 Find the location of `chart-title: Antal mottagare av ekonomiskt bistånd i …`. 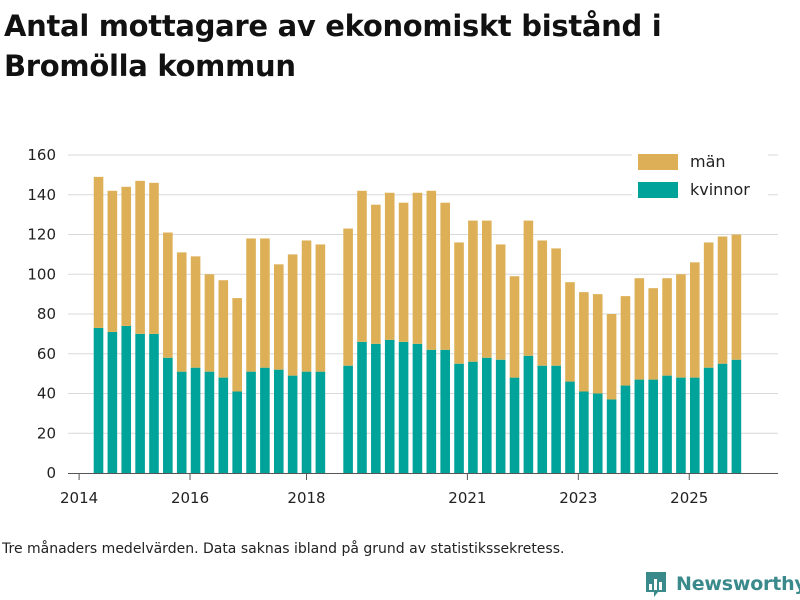

chart-title: Antal mottagare av ekonomiskt bistånd i … is located at coordinates (333, 46).